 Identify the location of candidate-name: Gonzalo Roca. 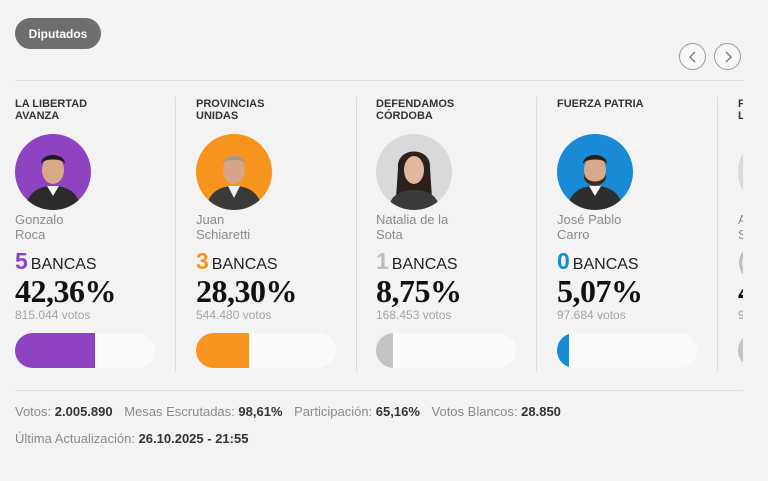
(39, 227).